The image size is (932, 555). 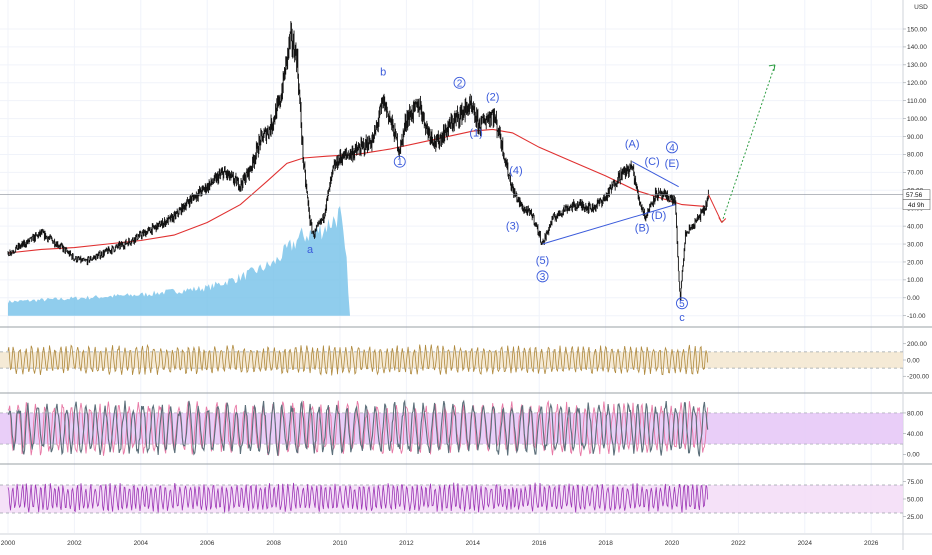 I want to click on x-tick-label: 2014, so click(x=473, y=543).